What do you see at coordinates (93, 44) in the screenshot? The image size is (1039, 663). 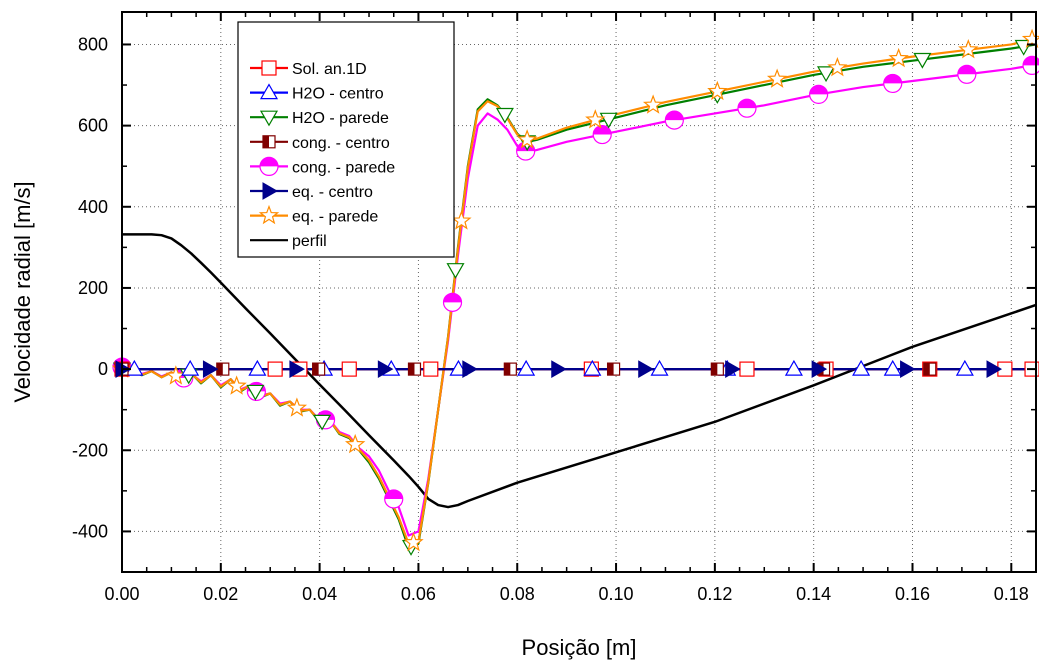 I see `y-tick-label: 800` at bounding box center [93, 44].